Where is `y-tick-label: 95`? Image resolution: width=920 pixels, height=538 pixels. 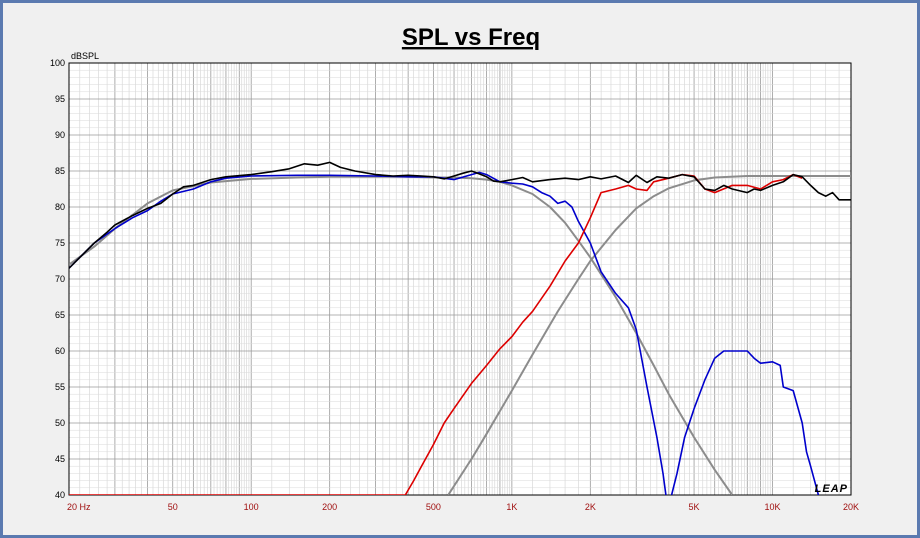 y-tick-label: 95 is located at coordinates (60, 99).